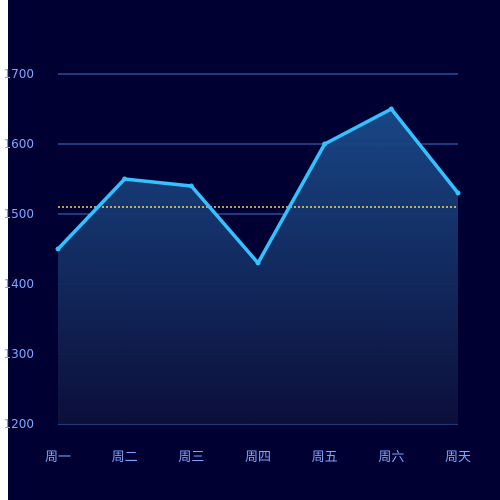 This screenshot has height=500, width=500. What do you see at coordinates (4, 250) in the screenshot?
I see `left-margin-strip` at bounding box center [4, 250].